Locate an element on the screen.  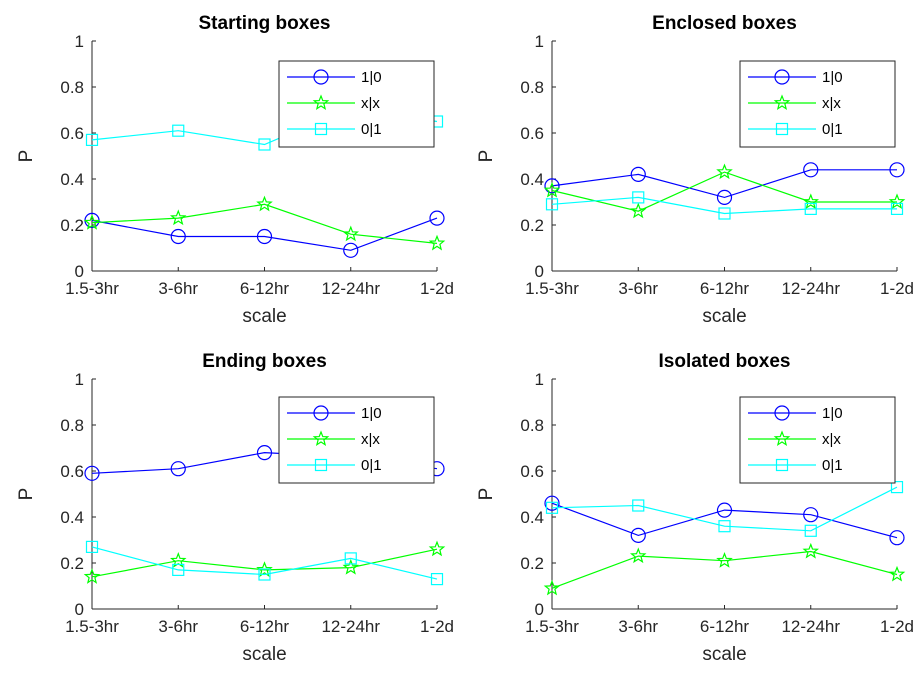
chart-title: Starting boxes is located at coordinates (265, 23).